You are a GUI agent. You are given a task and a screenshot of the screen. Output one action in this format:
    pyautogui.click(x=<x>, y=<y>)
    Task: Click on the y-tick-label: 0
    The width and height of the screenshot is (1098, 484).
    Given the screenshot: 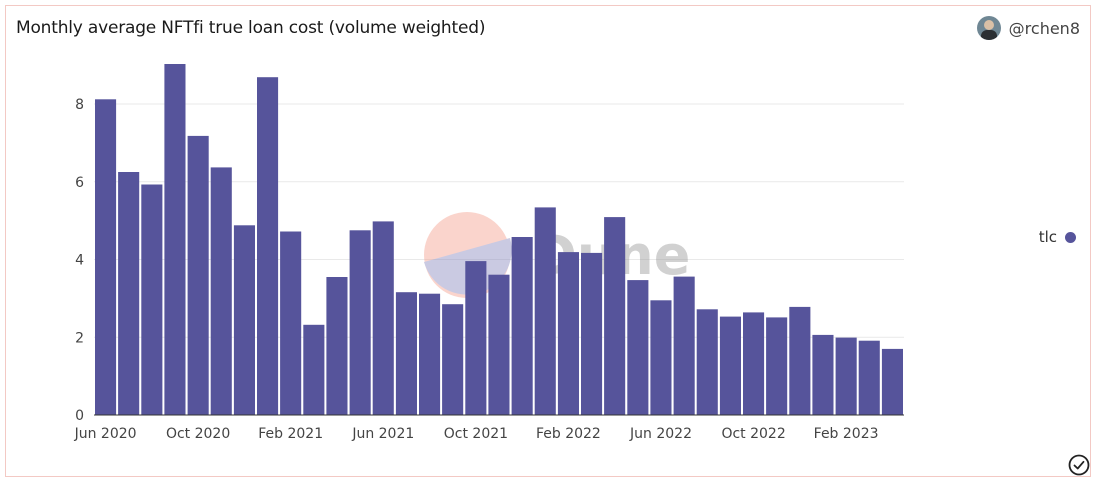 What is the action you would take?
    pyautogui.click(x=79, y=416)
    